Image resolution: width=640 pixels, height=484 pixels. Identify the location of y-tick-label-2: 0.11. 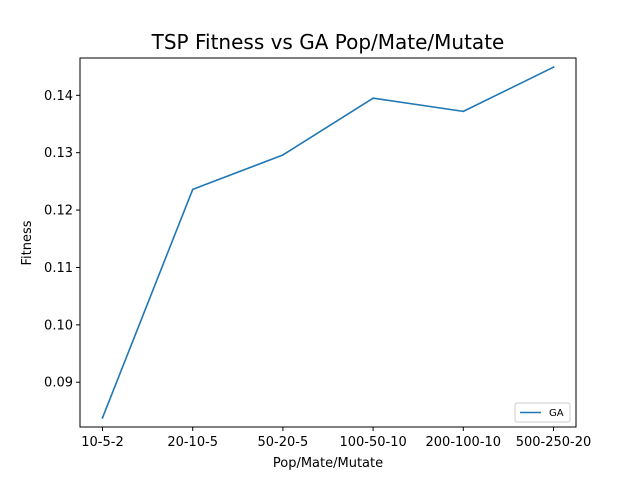
(58, 268).